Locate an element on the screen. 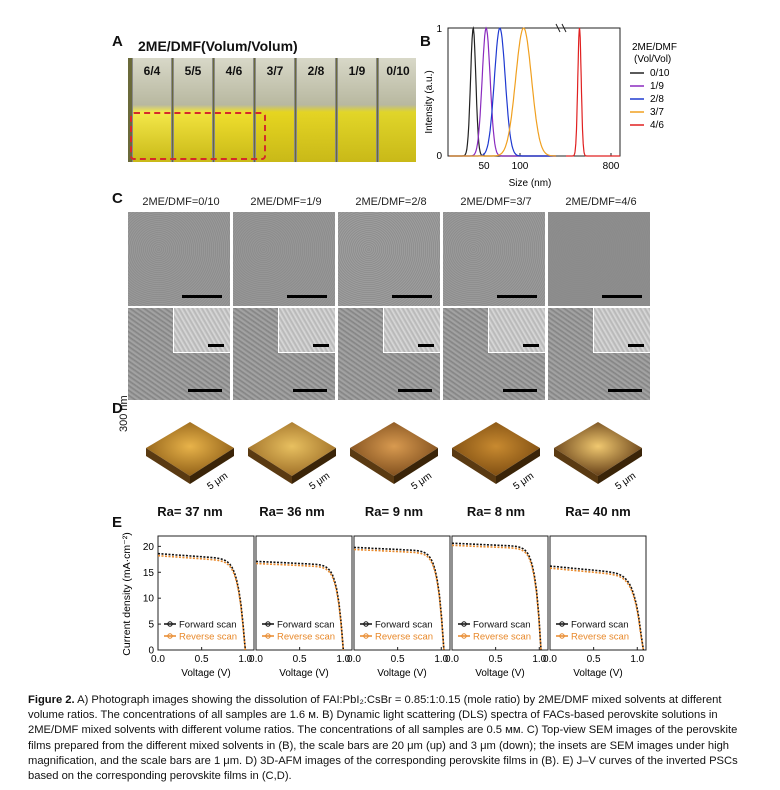 This screenshot has width=780, height=790. afm-z-label: 300 nm is located at coordinates (124, 413).